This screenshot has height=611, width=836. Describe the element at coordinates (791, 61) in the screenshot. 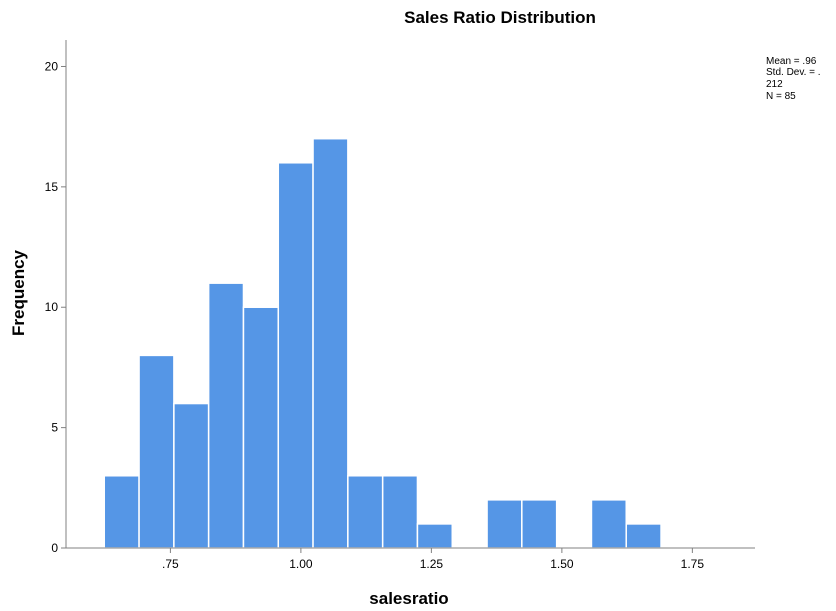

I see `stats-mean: Mean = .96` at that location.